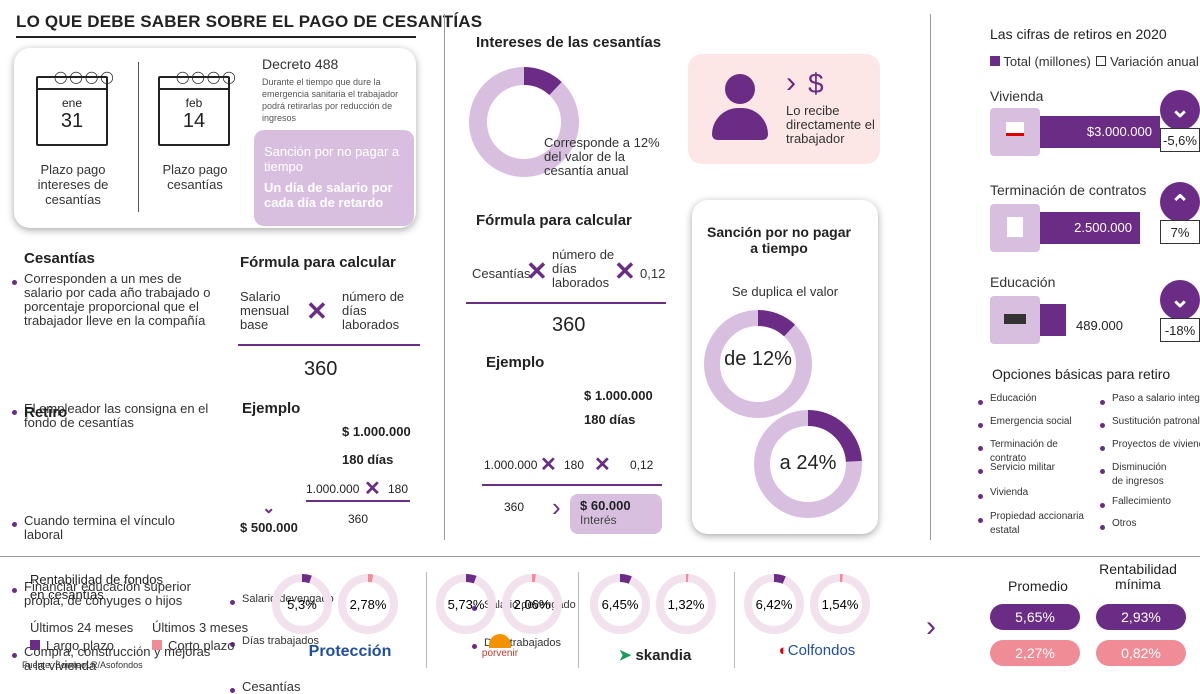 This screenshot has width=1200, height=694. I want to click on calendar-day: 14, so click(194, 121).